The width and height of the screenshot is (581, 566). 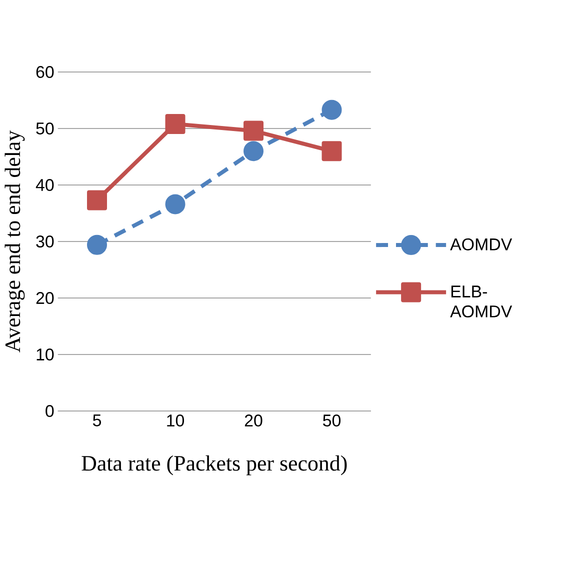 What do you see at coordinates (481, 302) in the screenshot?
I see `legend-label: ELB-AOMDV` at bounding box center [481, 302].